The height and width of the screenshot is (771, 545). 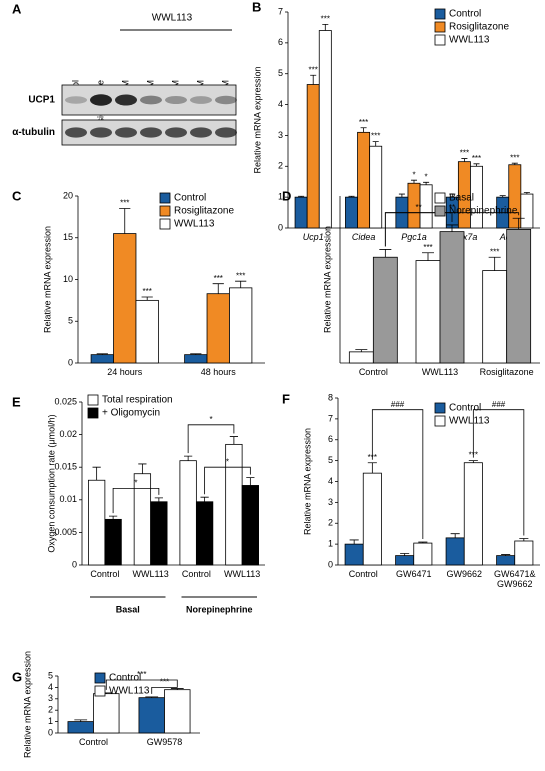 I want to click on bracket-label: ###, so click(x=499, y=404).